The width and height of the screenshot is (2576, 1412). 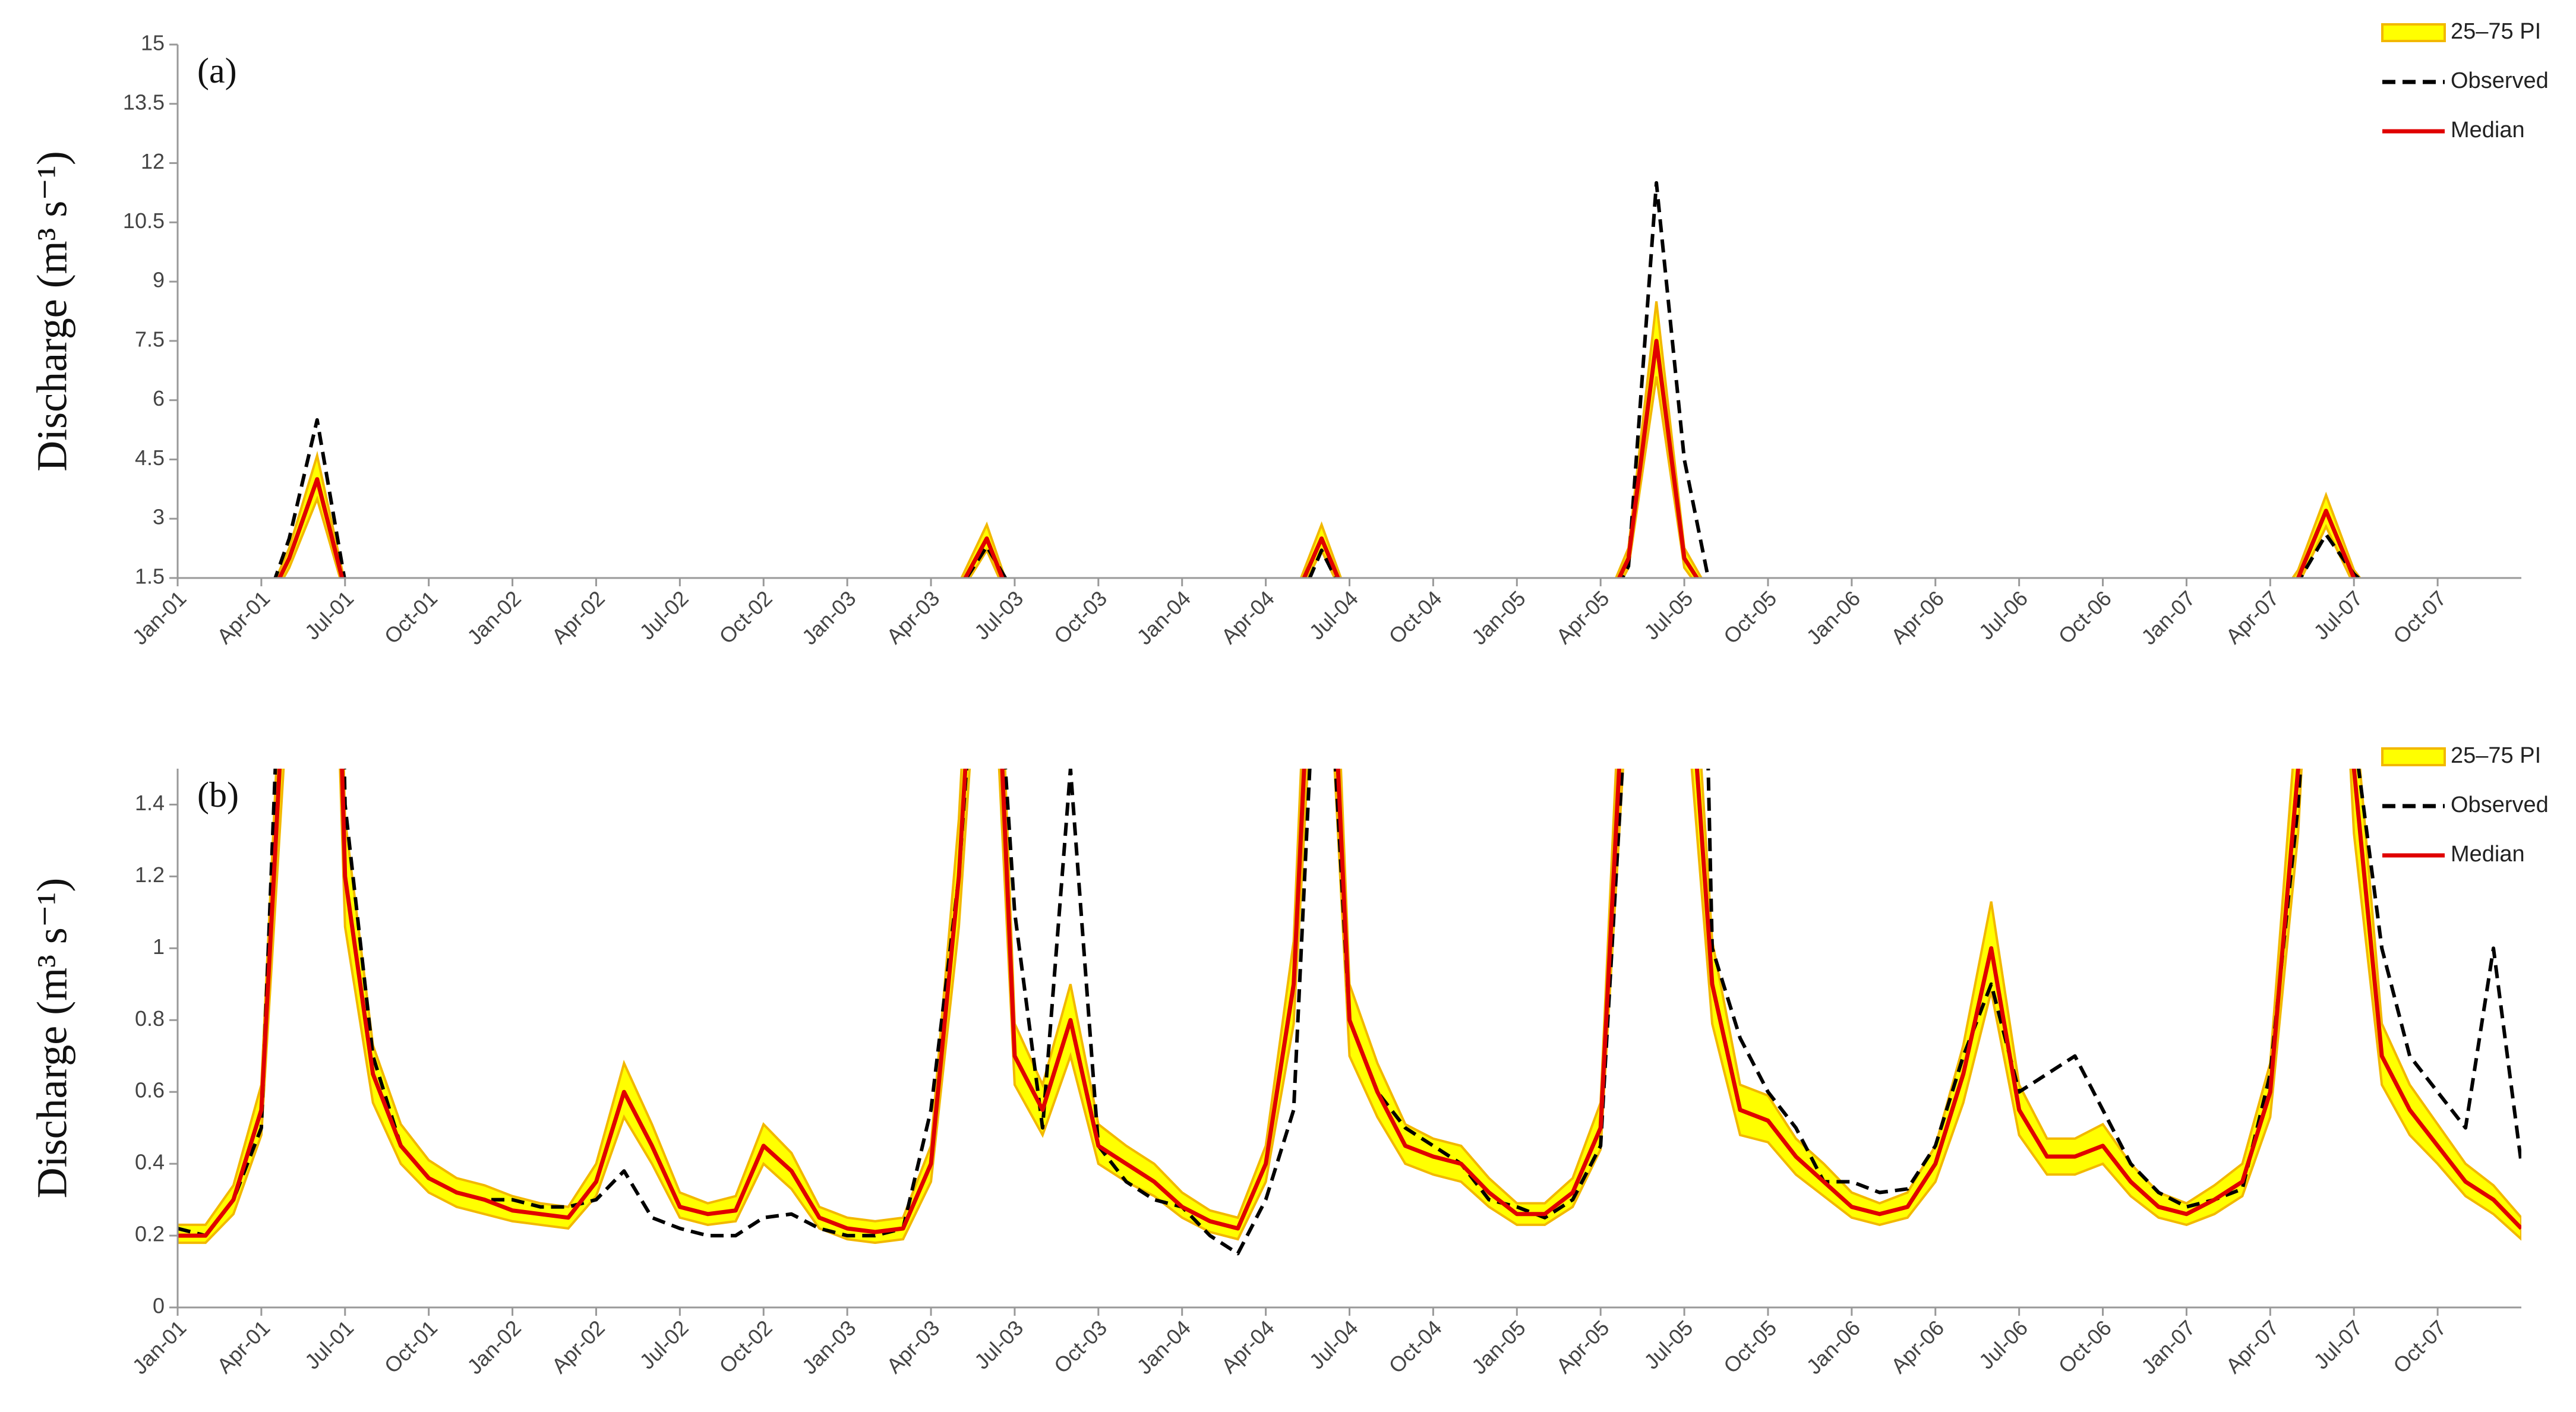 What do you see at coordinates (159, 946) in the screenshot?
I see `y-tick-label: 1` at bounding box center [159, 946].